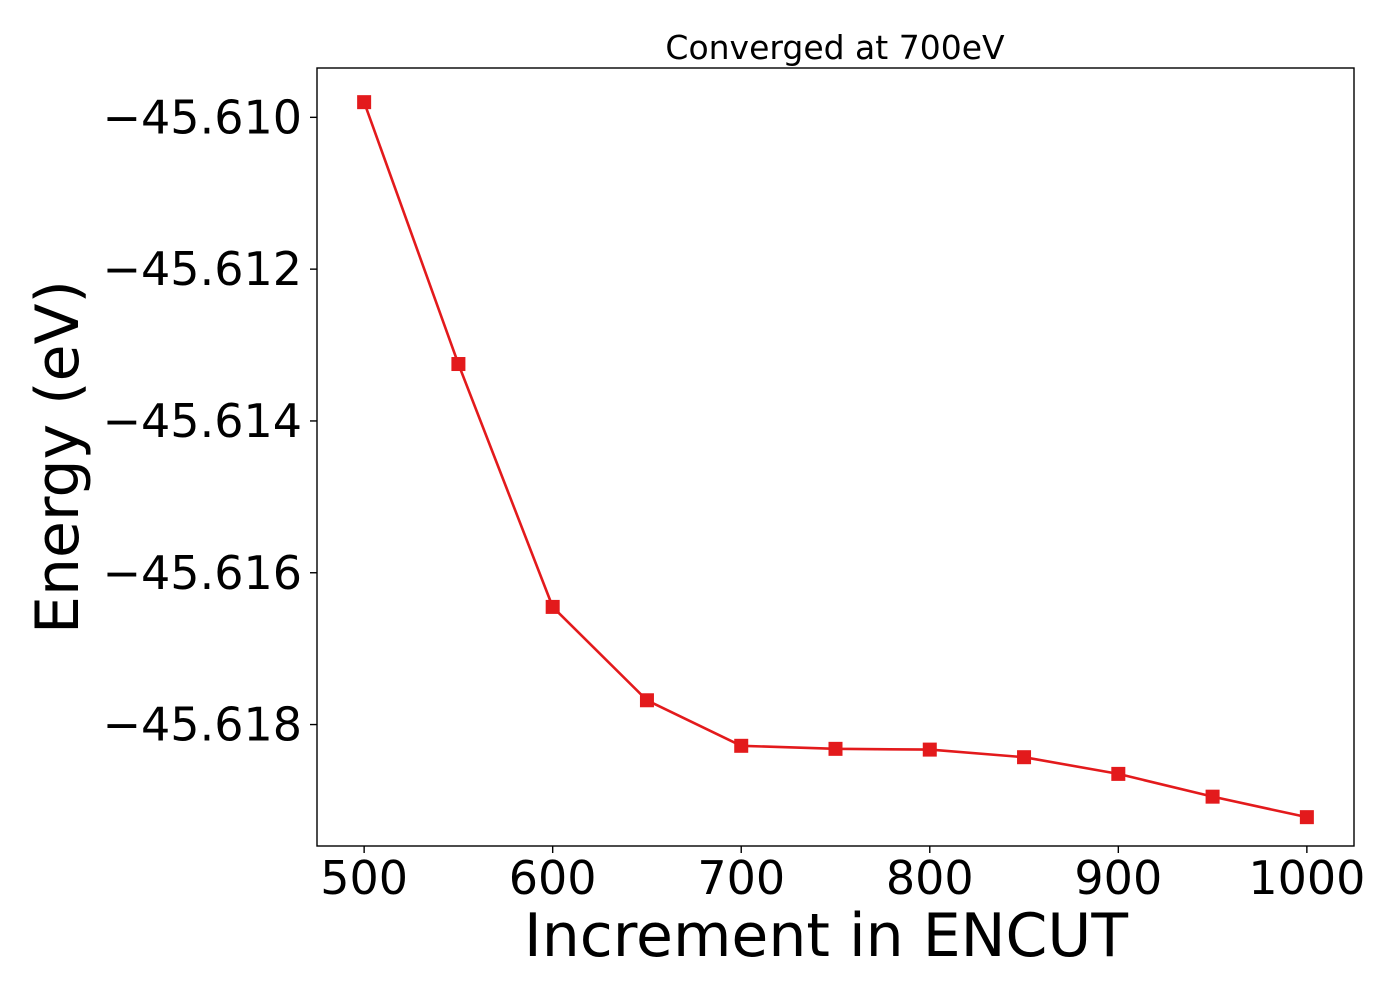  I want to click on y-tick-label: −45.616, so click(203, 573).